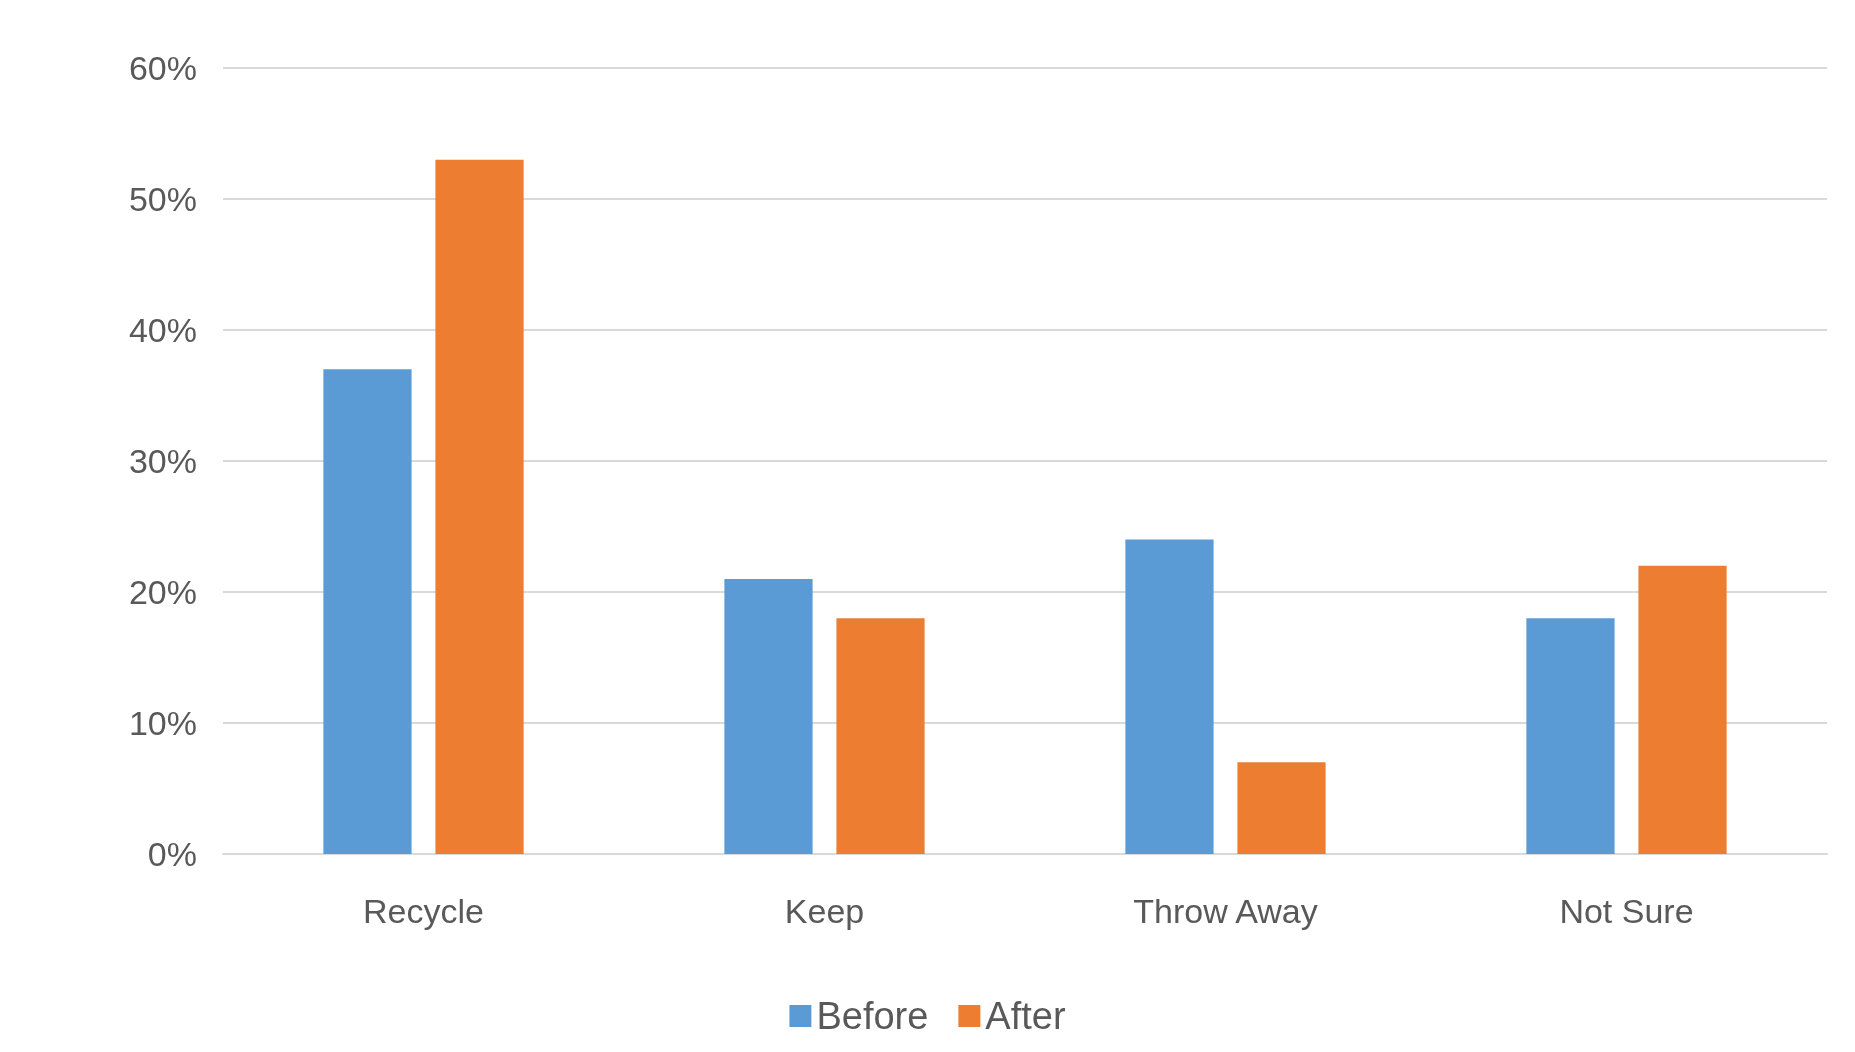 This screenshot has width=1855, height=1052. I want to click on x-tick-label: Not Sure, so click(1626, 911).